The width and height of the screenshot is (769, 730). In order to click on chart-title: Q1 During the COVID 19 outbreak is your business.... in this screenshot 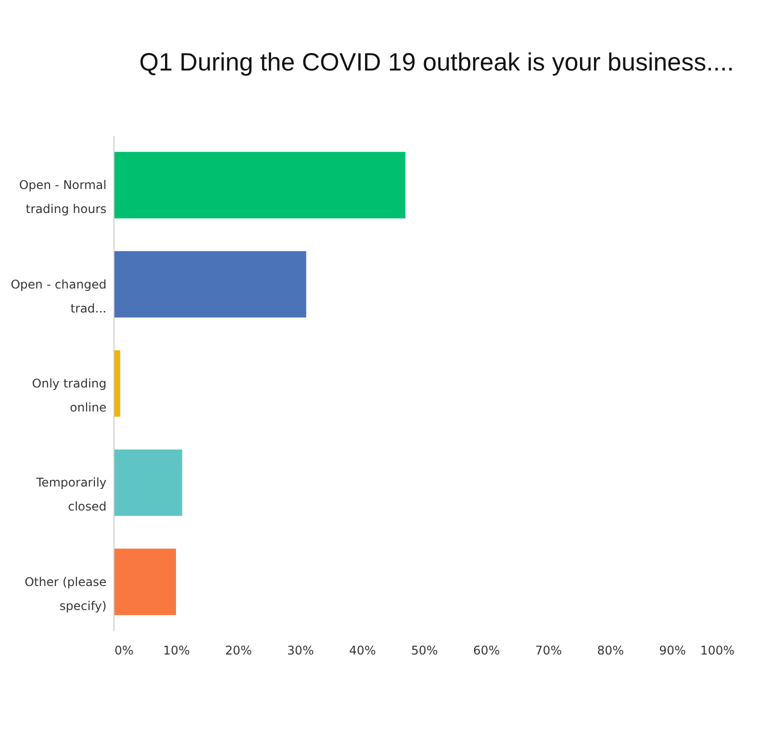, I will do `click(436, 62)`.